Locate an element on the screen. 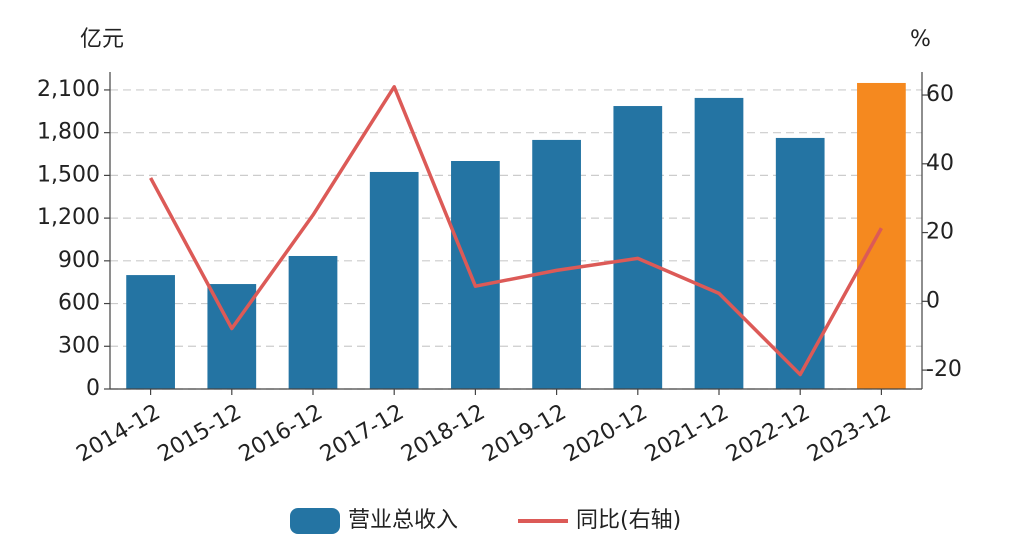 The width and height of the screenshot is (1013, 549). y2-tick-label: 40 is located at coordinates (940, 163).